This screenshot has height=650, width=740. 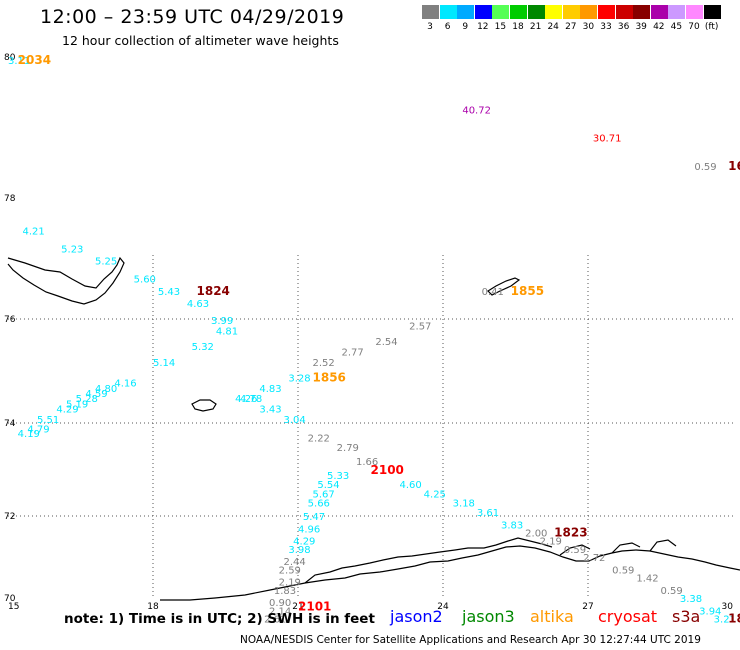 I want to click on wave-height-label: 4.81, so click(x=227, y=332).